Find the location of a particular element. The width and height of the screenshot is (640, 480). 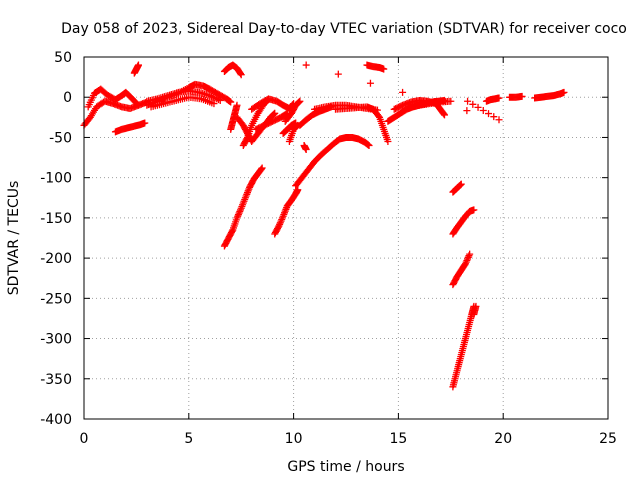

x-tick-label: 5 is located at coordinates (188, 439).